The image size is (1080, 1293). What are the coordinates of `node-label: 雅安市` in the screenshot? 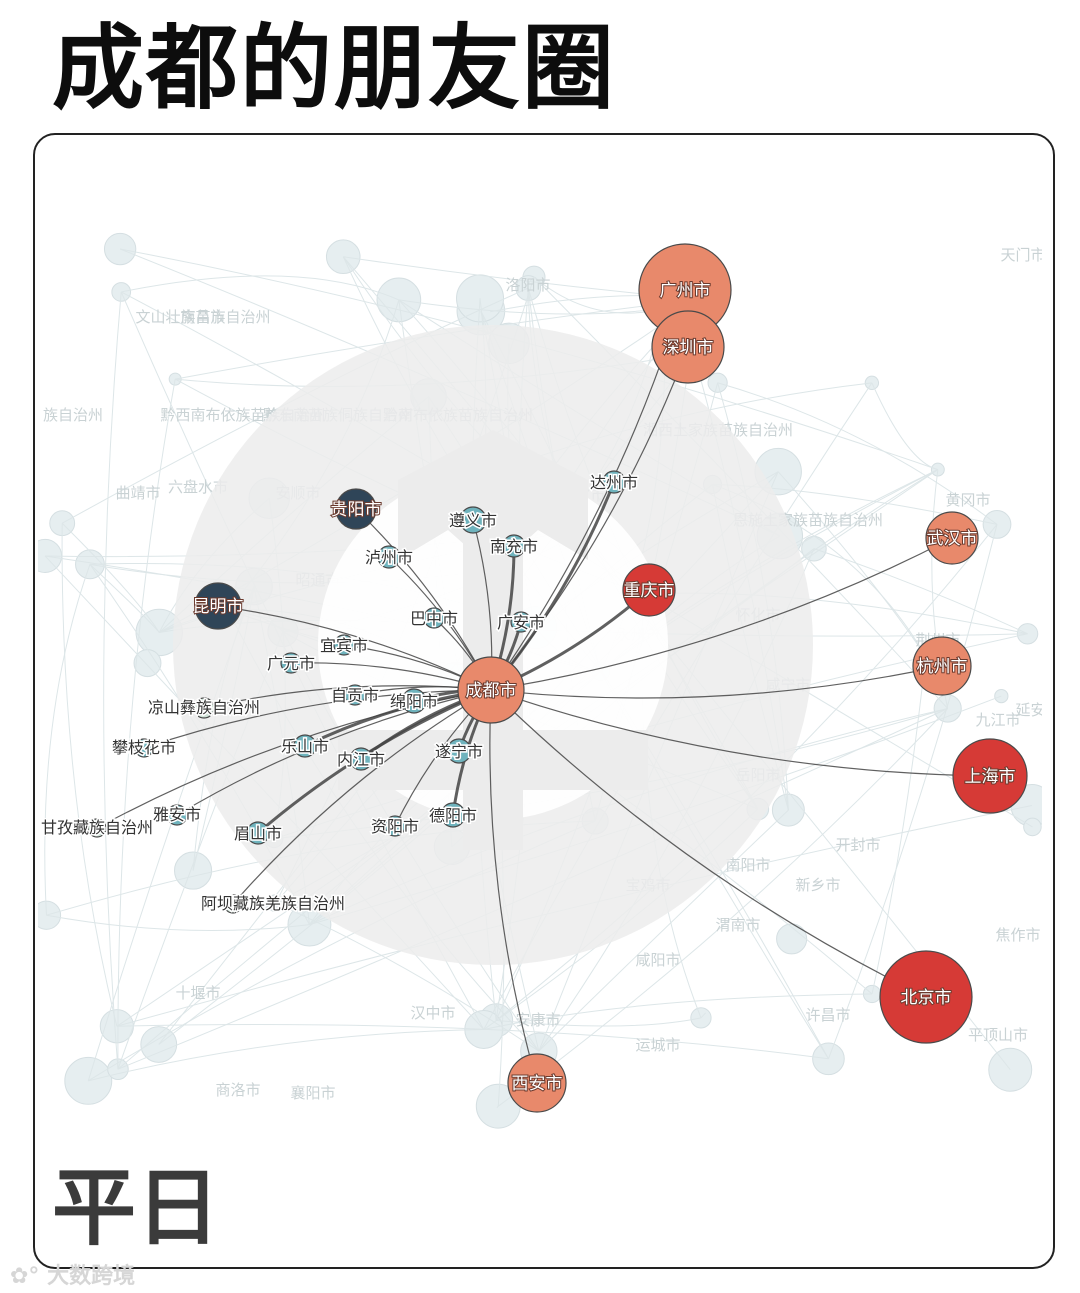 It's located at (177, 814).